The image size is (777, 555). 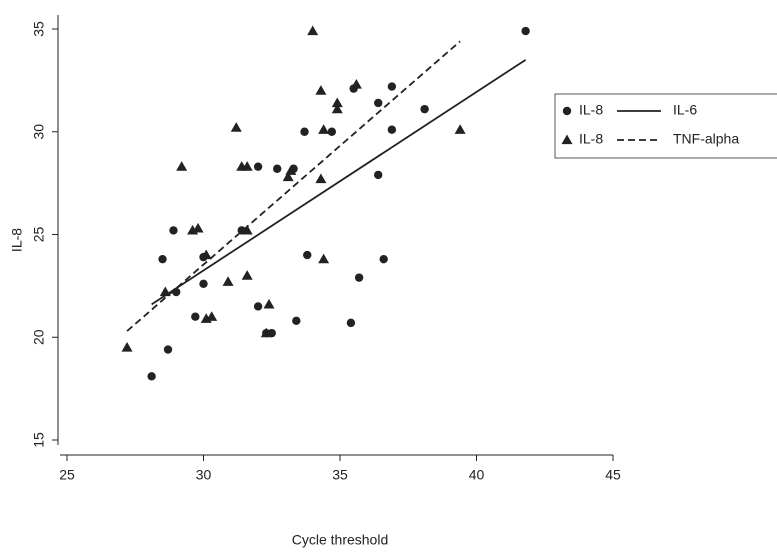 I want to click on y-tick-label: 20, so click(x=39, y=337).